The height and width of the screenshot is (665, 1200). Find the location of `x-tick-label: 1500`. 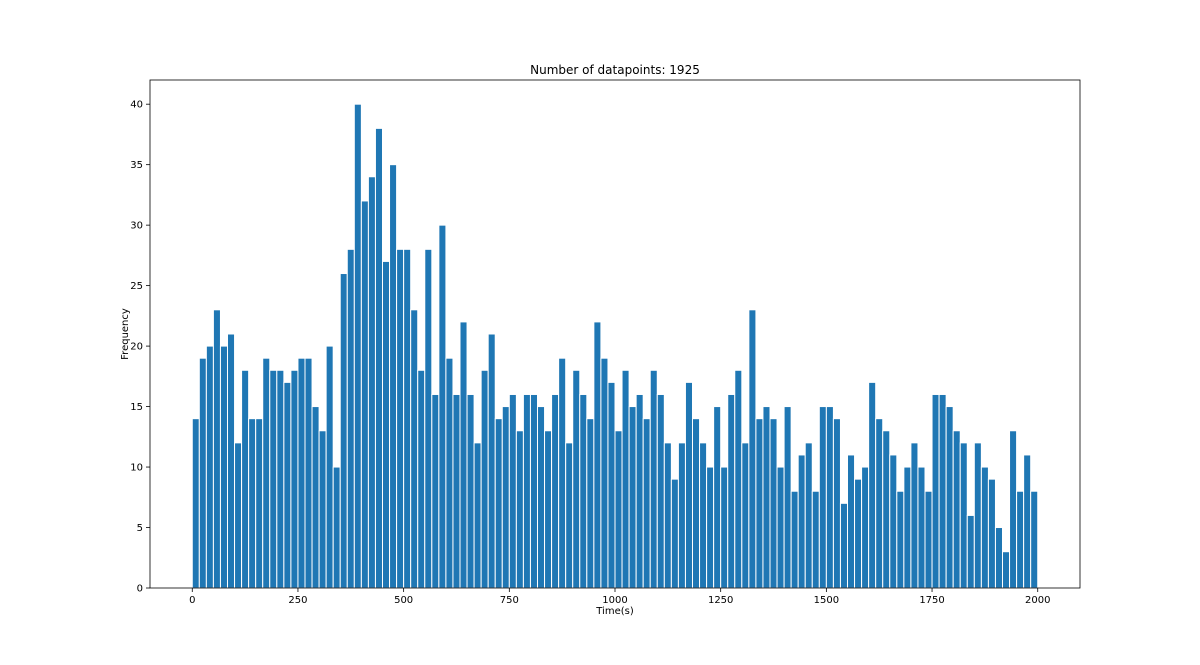

x-tick-label: 1500 is located at coordinates (826, 600).